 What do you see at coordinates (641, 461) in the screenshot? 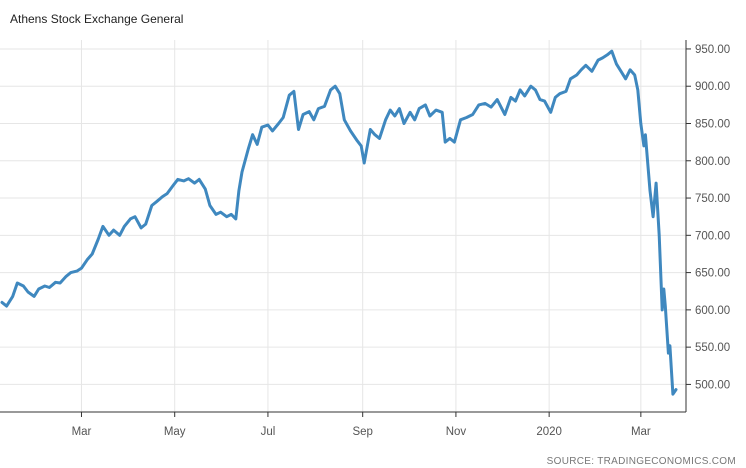
I see `source-attribution: SOURCE: TRADINGECONOMICS.COM` at bounding box center [641, 461].